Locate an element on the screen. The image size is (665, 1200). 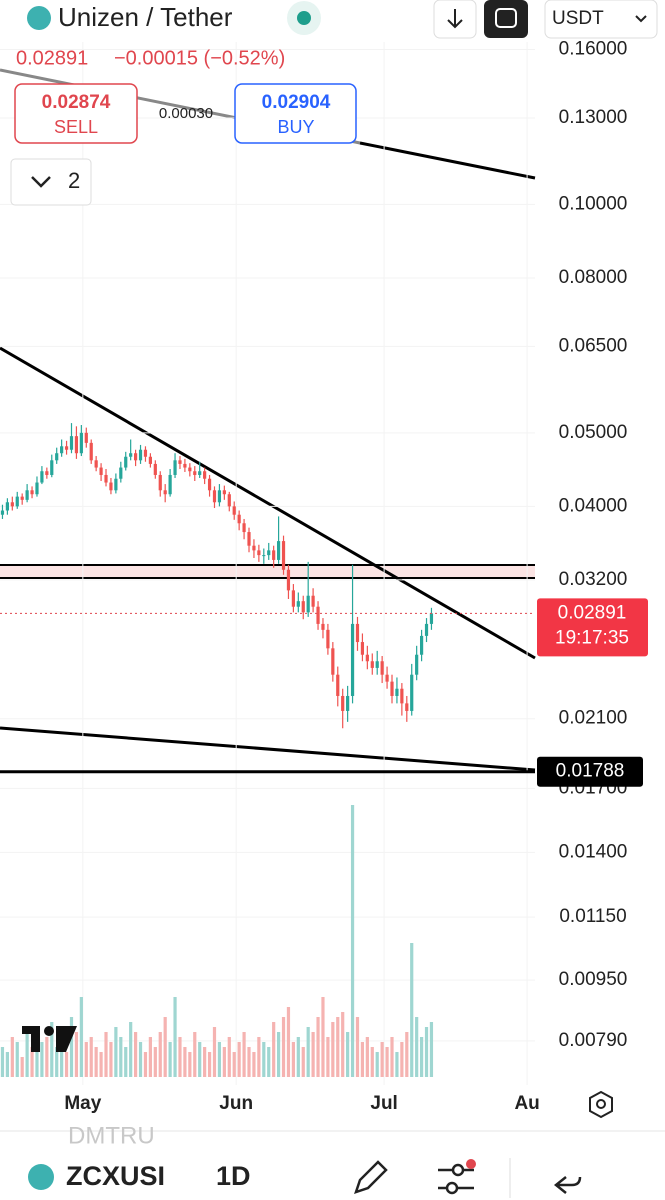
sell-label: SELL is located at coordinates (76, 127).